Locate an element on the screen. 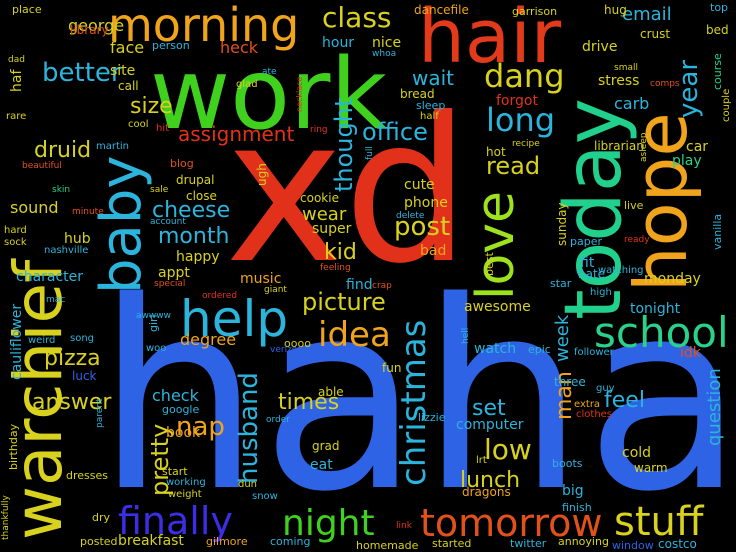  word-course: course is located at coordinates (717, 71).